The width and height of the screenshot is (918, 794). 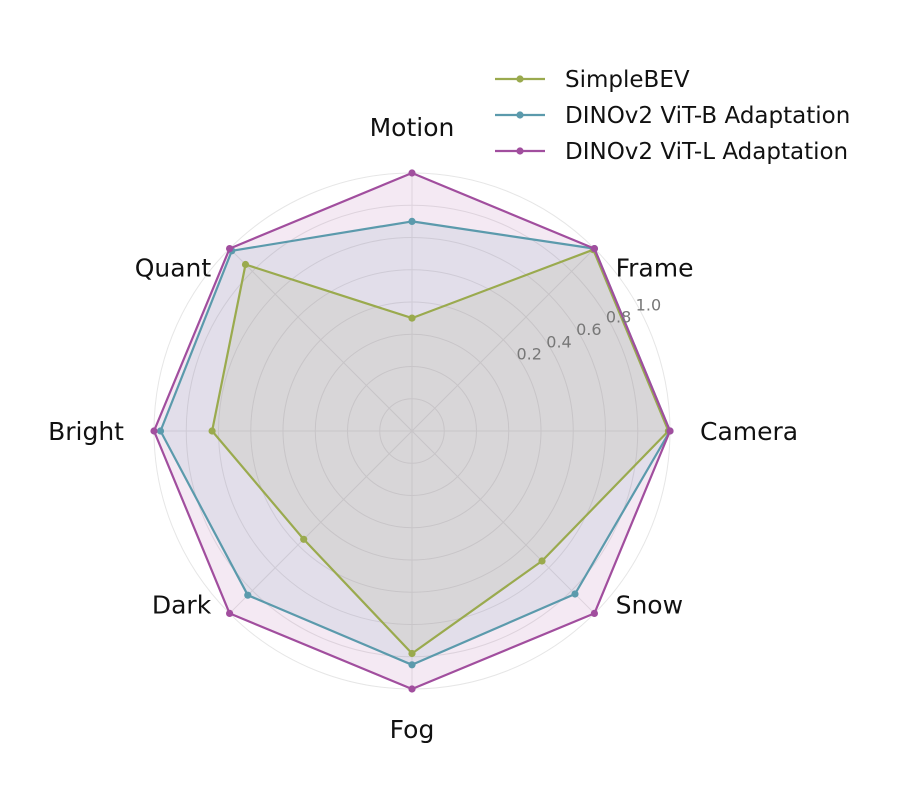 What do you see at coordinates (655, 268) in the screenshot?
I see `axis-label-frame: Frame` at bounding box center [655, 268].